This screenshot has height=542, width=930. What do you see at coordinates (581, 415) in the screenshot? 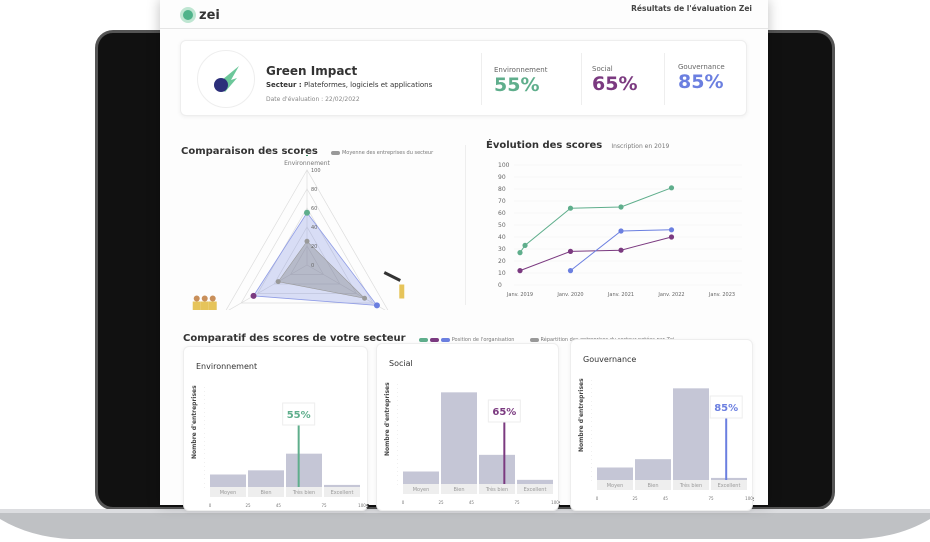
I see `y-axis-label: Nombre d'entreprises` at bounding box center [581, 415].